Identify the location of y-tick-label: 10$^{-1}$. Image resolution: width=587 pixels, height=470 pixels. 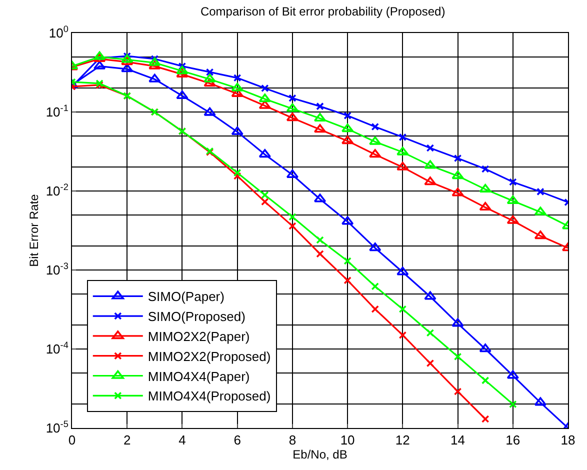
(57, 111).